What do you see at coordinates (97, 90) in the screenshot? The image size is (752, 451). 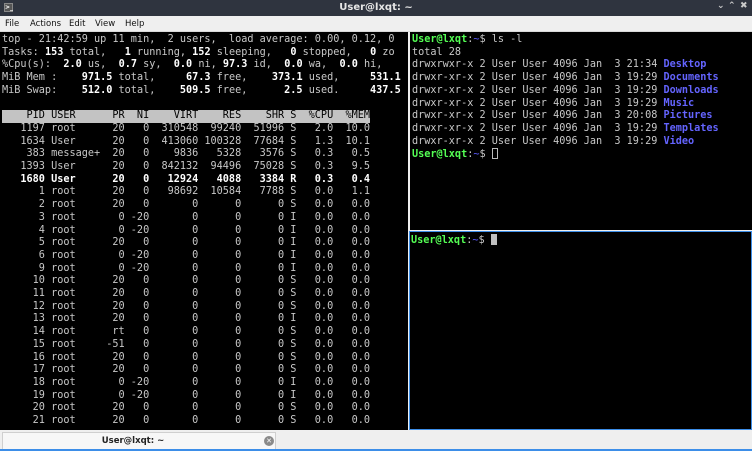 I see `summary-value: 512.0` at bounding box center [97, 90].